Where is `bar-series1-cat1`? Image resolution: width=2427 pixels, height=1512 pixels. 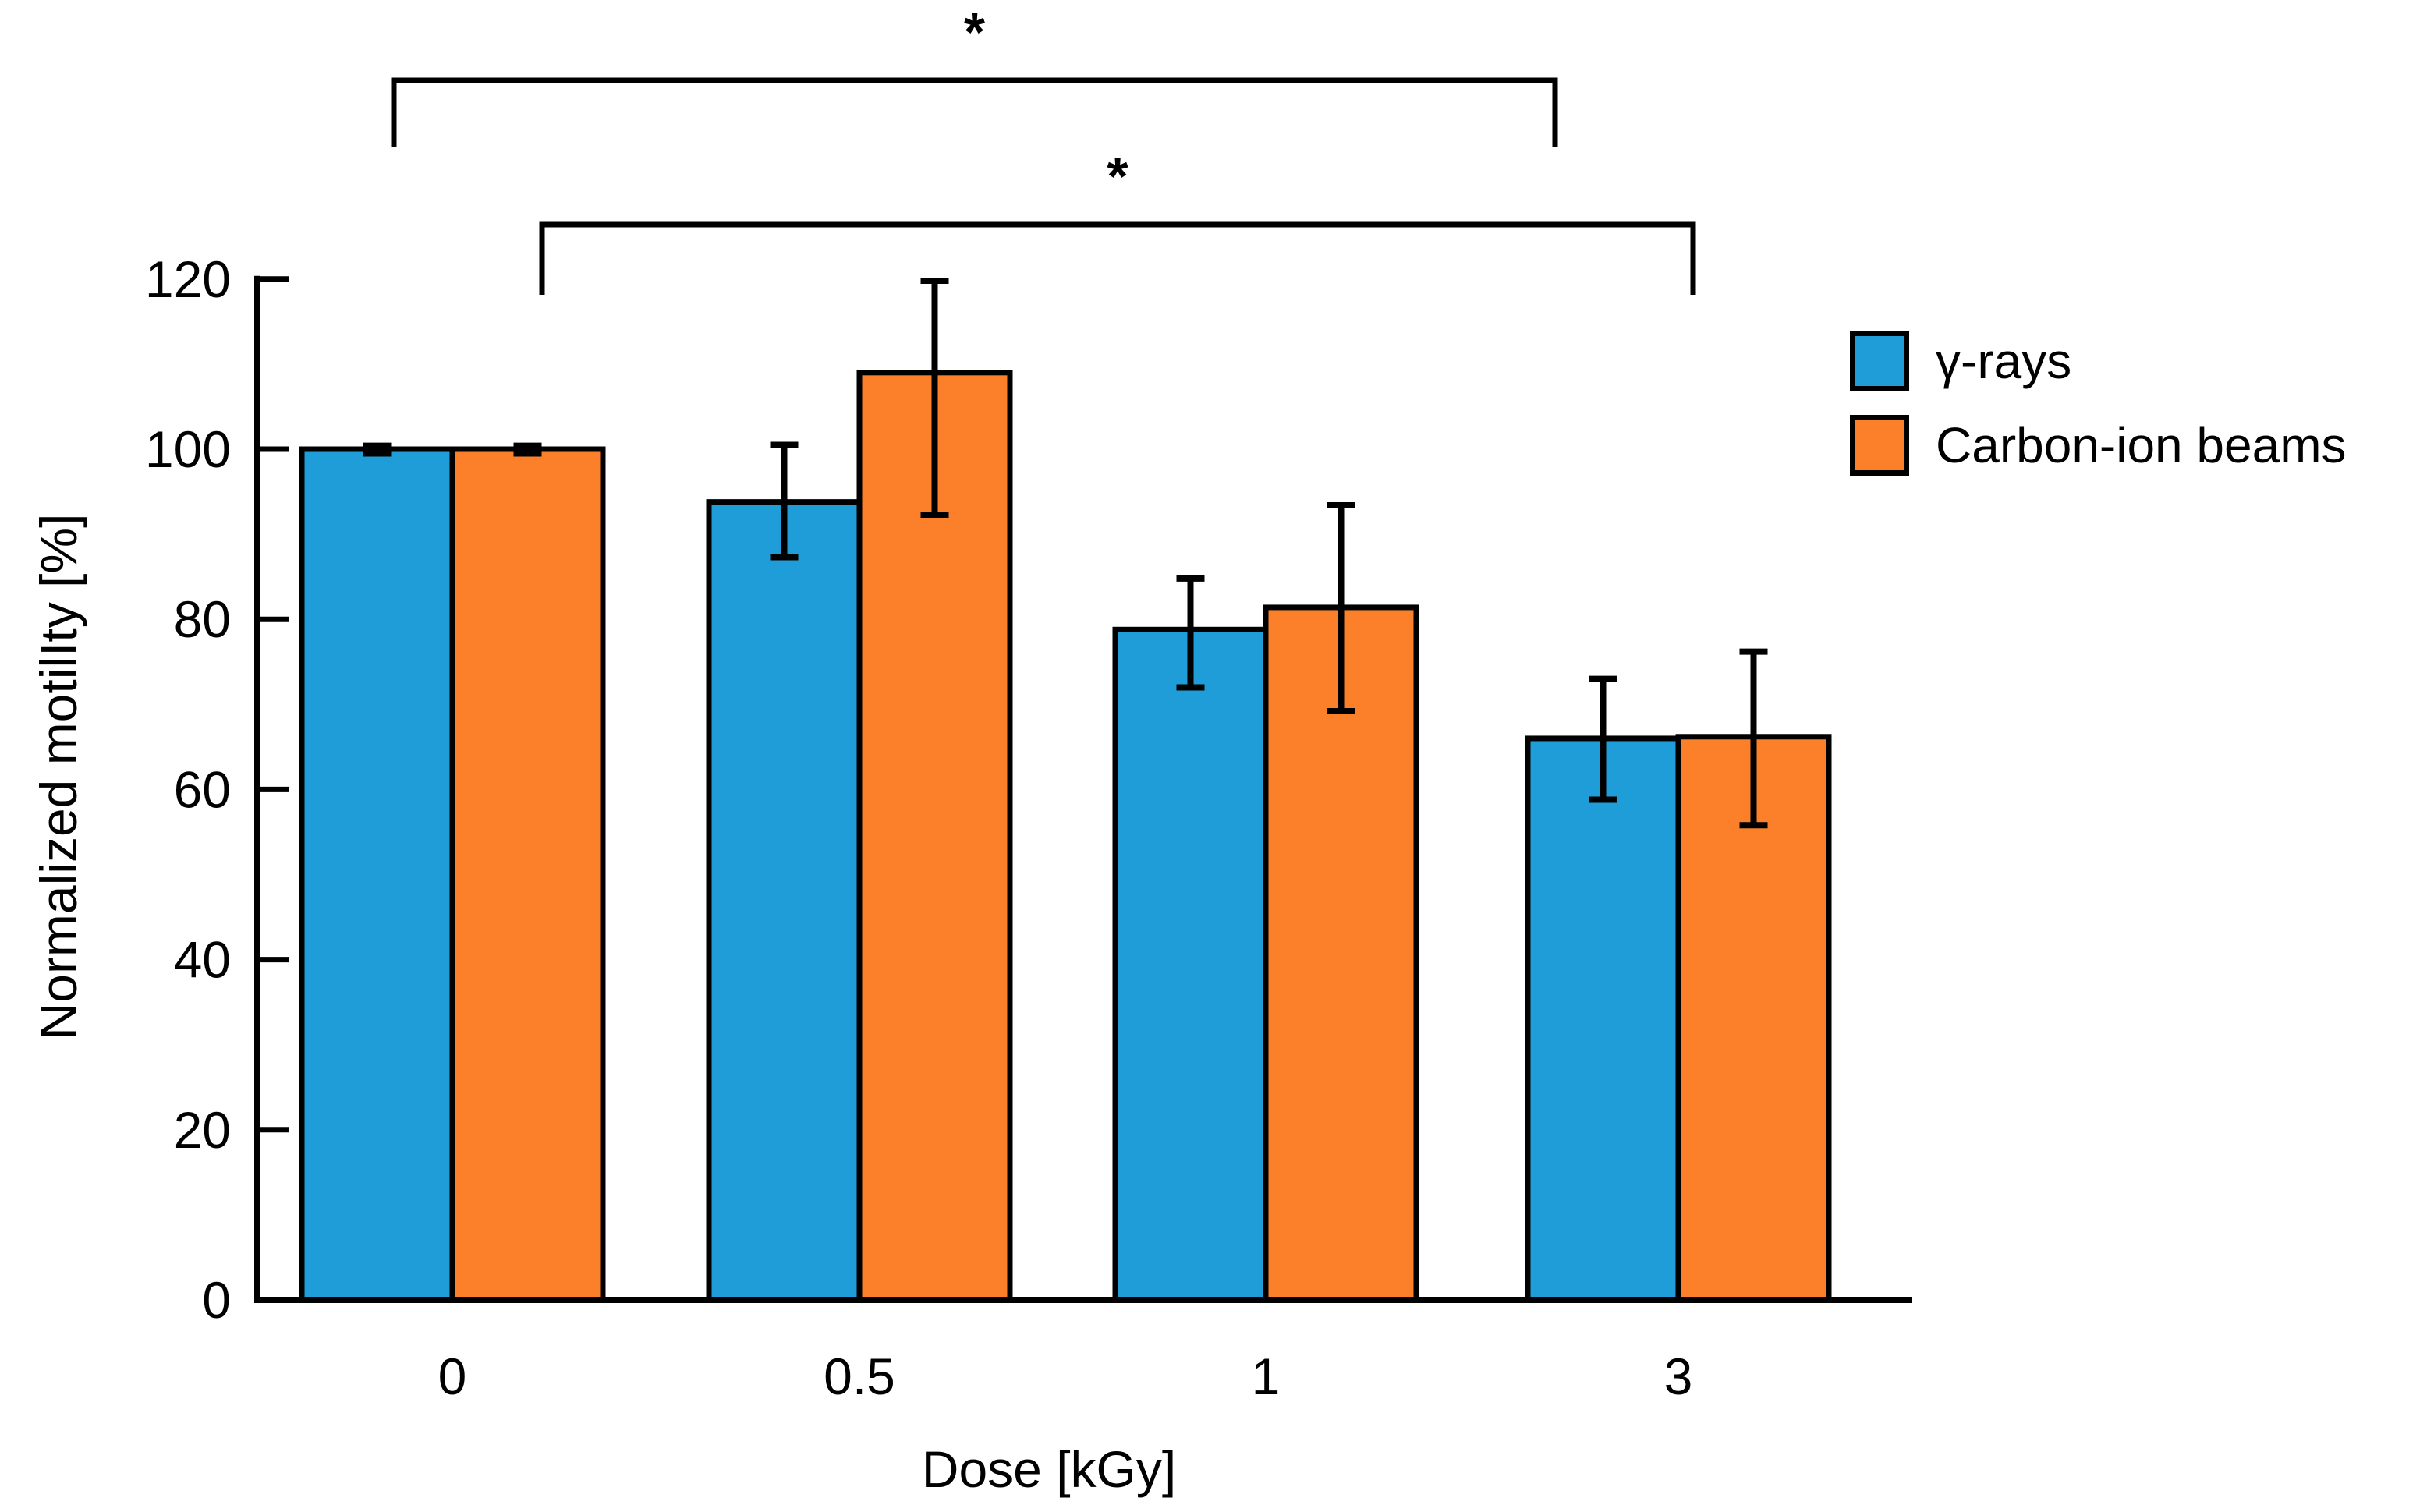
bar-series1-cat1 is located at coordinates (934, 836).